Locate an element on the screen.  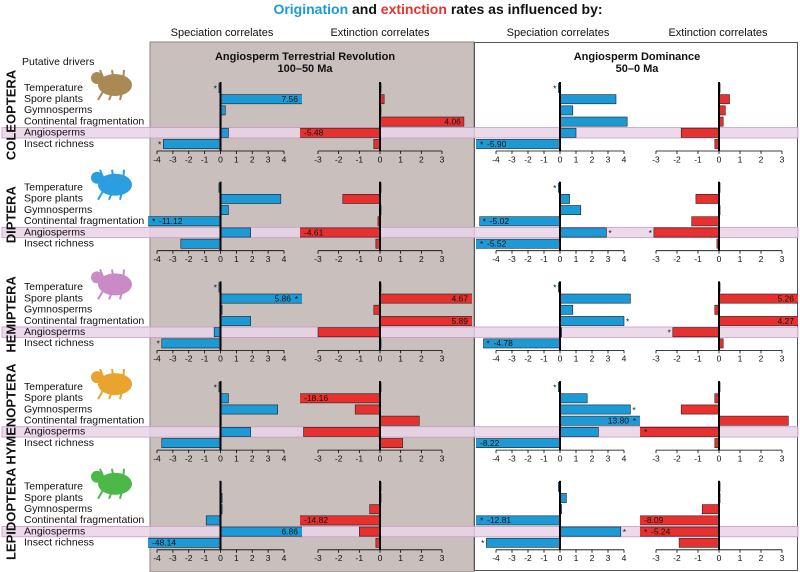
value-label: -11.12 is located at coordinates (171, 221).